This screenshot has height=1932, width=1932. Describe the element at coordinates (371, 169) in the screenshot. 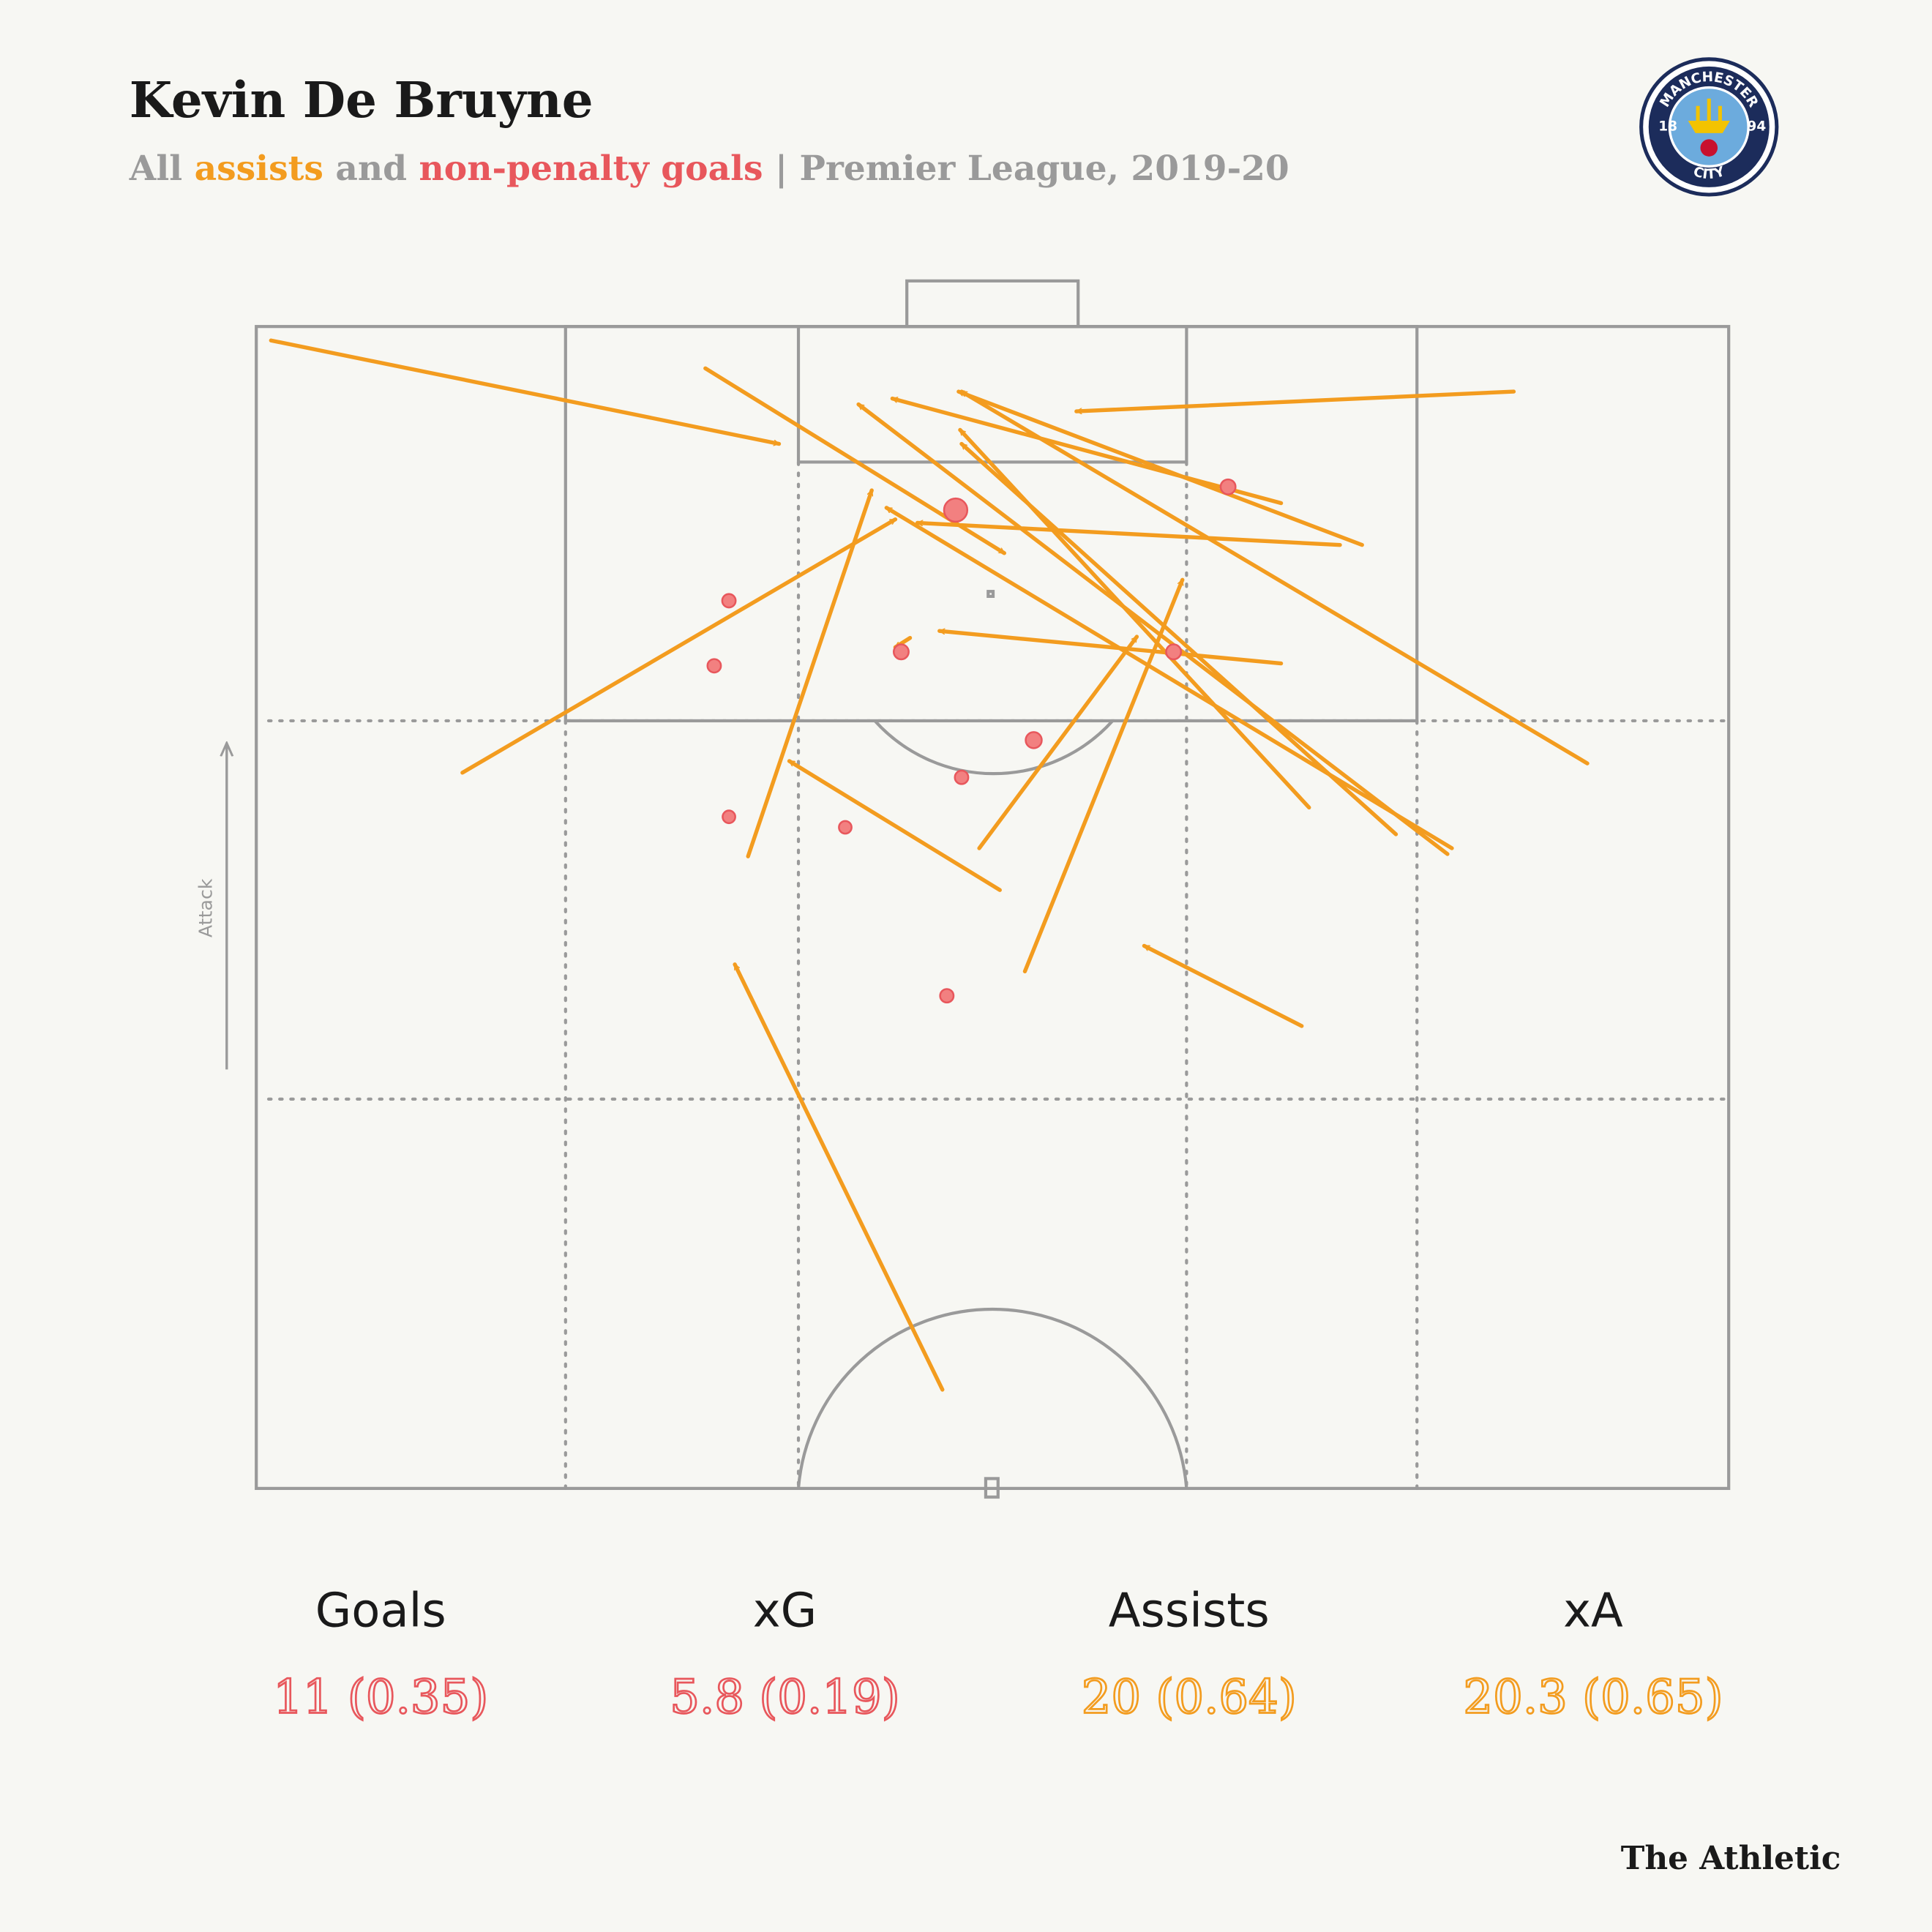

I see `subtitle-join: and` at that location.